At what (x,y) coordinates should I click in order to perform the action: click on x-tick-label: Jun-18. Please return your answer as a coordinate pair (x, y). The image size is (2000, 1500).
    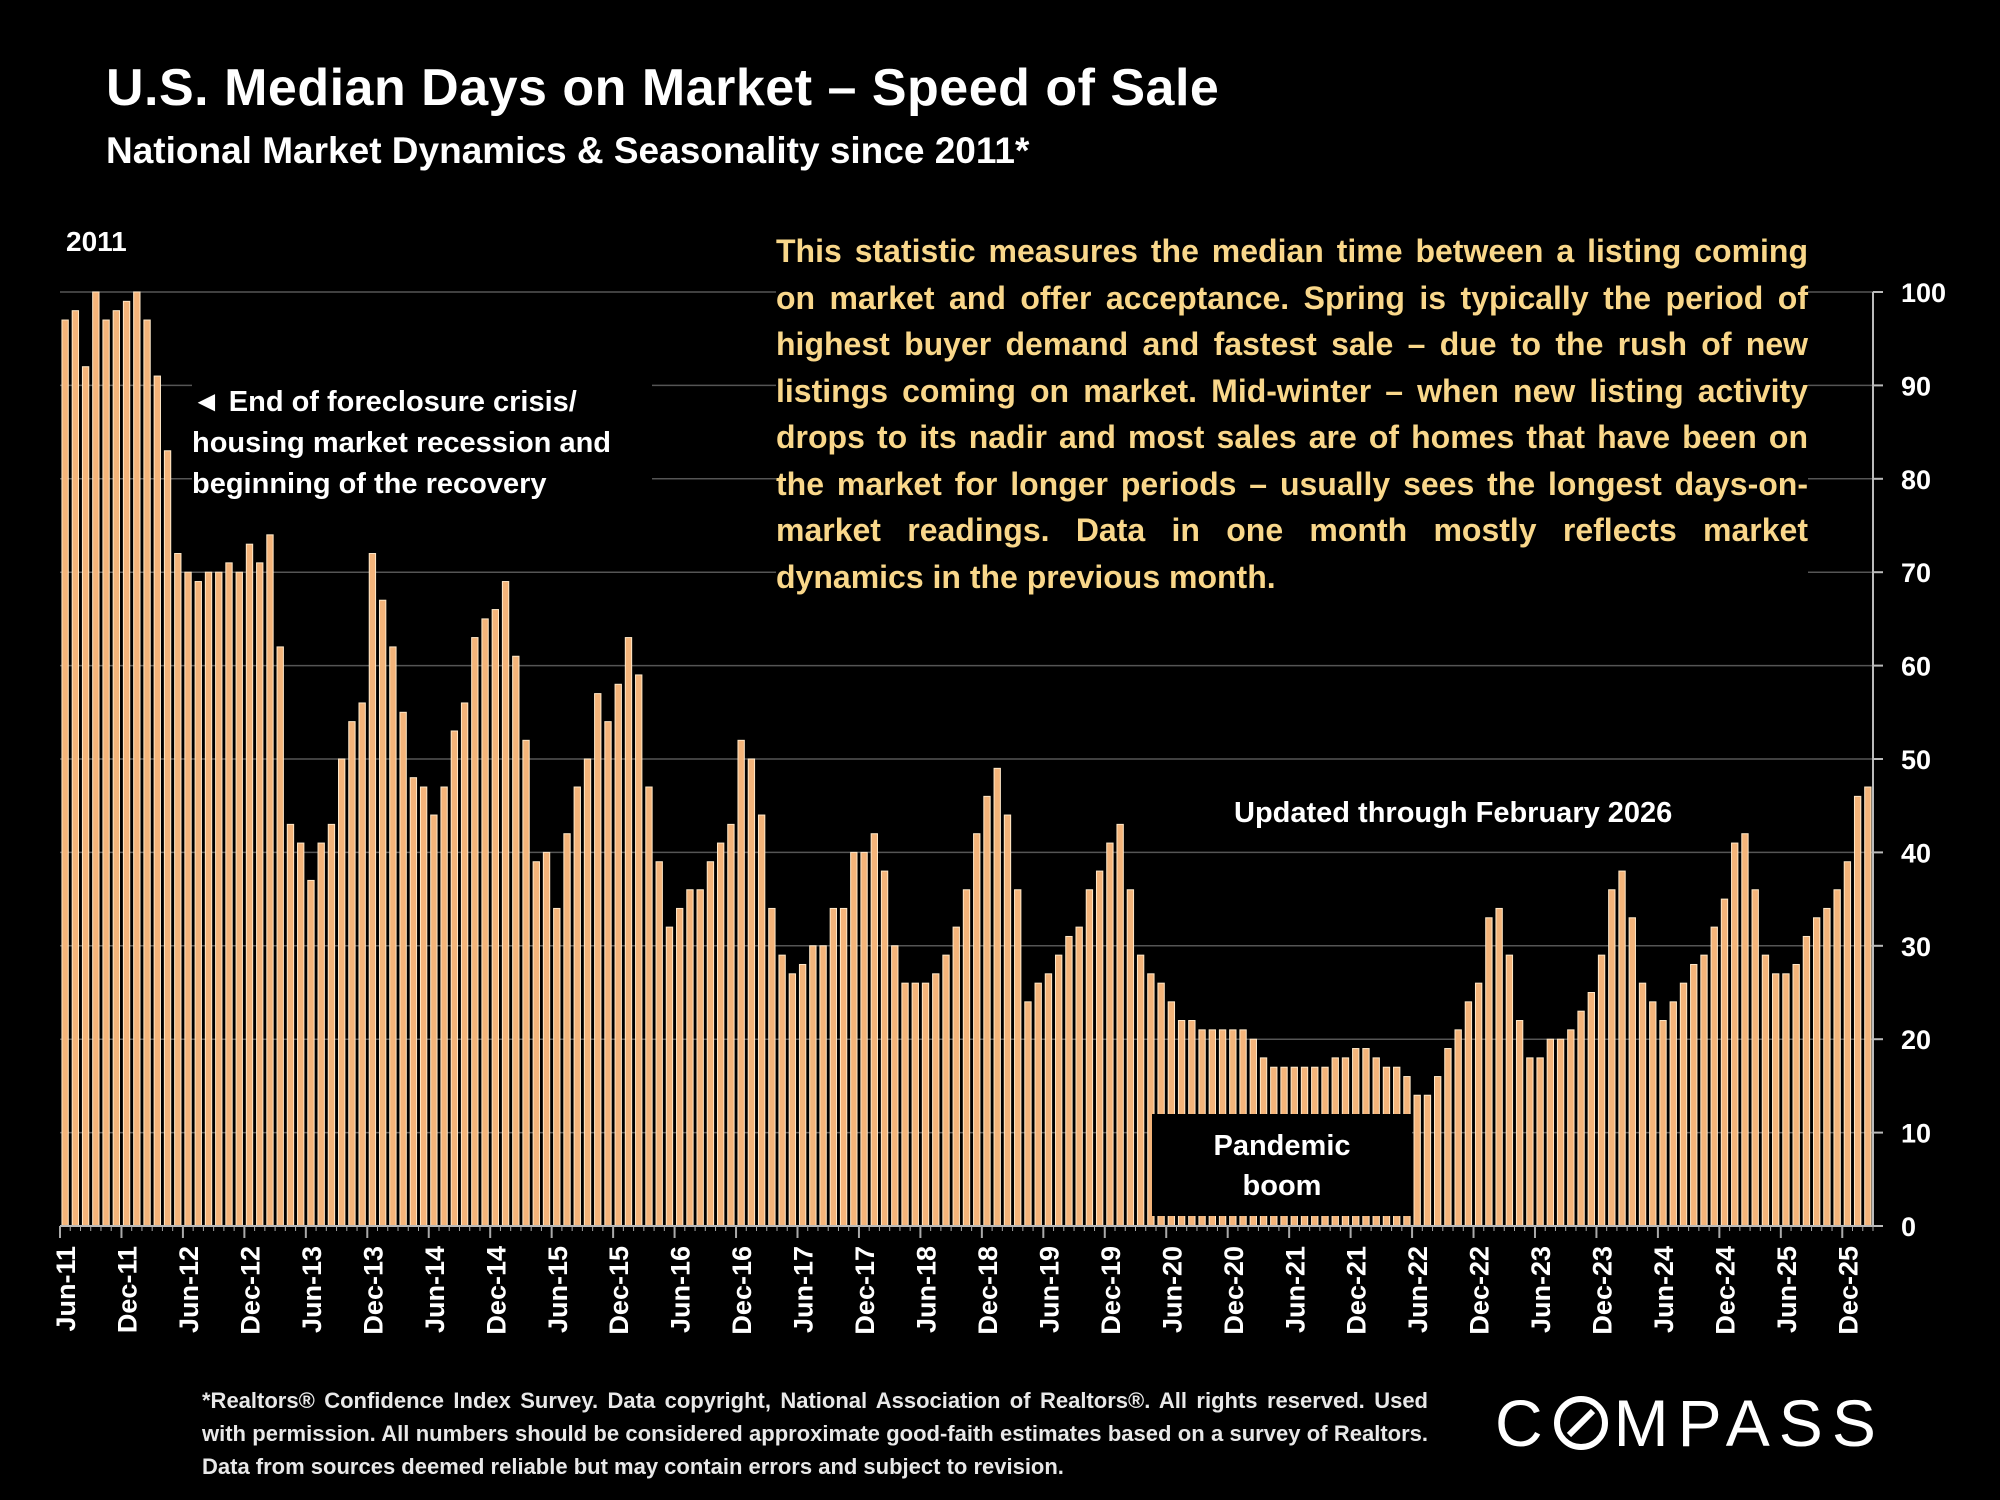
    Looking at the image, I should click on (927, 1289).